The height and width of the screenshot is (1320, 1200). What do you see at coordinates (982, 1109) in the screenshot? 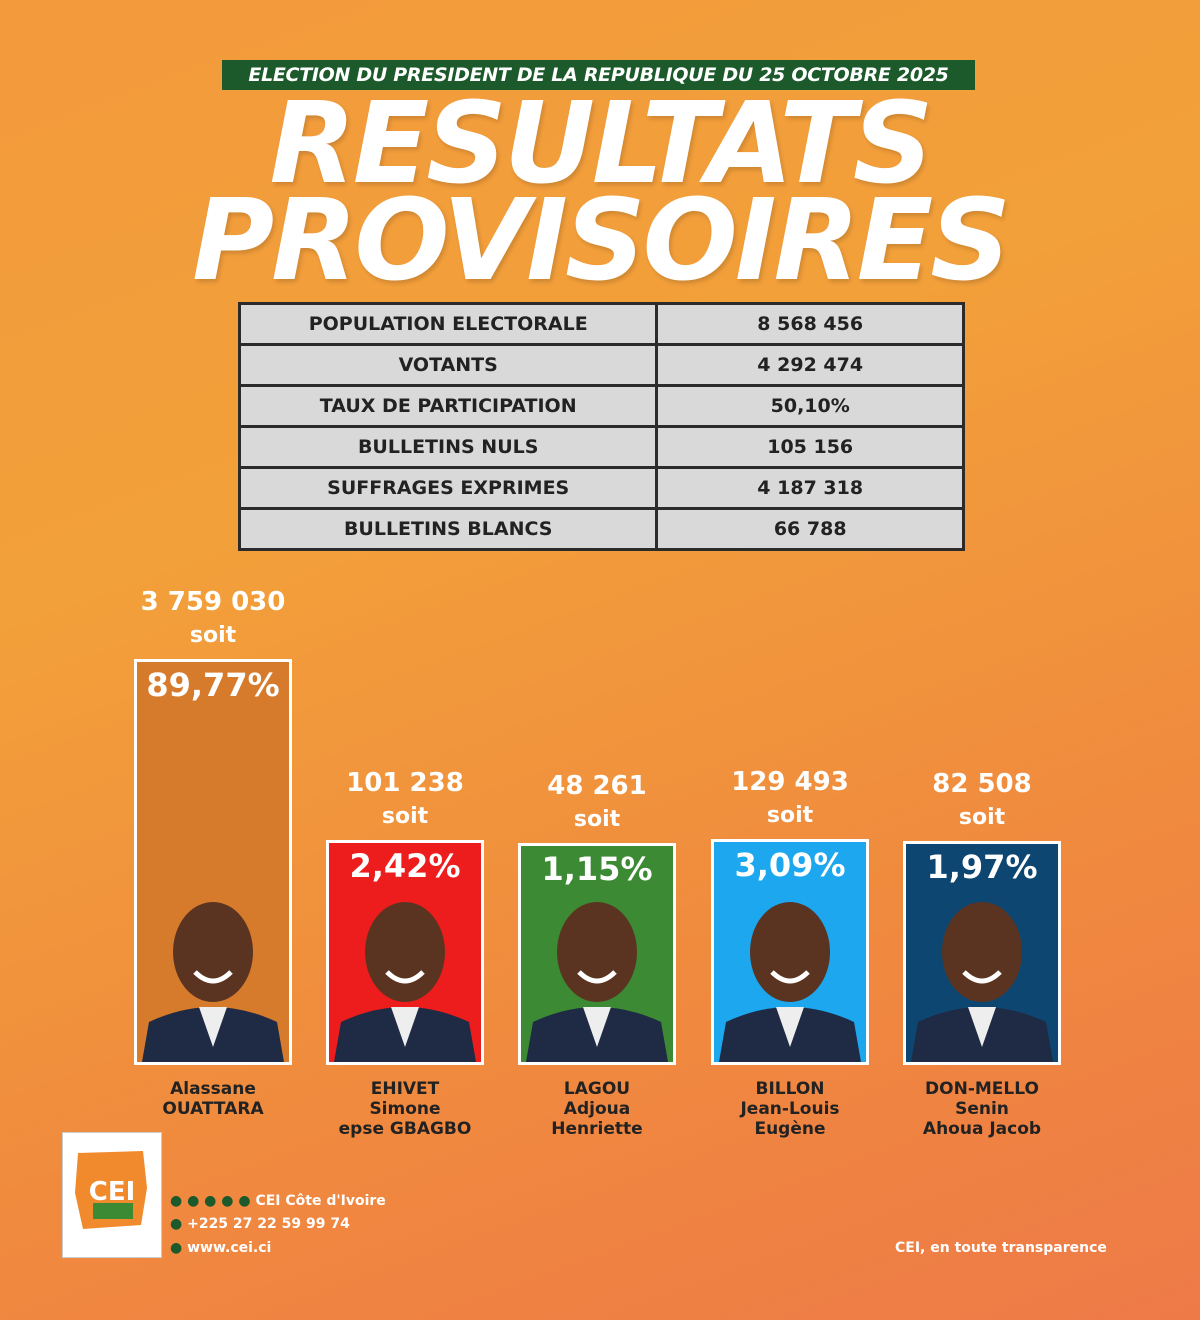
I see `candidate-name: DON-MELLO Senin Ahoua Jacob` at bounding box center [982, 1109].